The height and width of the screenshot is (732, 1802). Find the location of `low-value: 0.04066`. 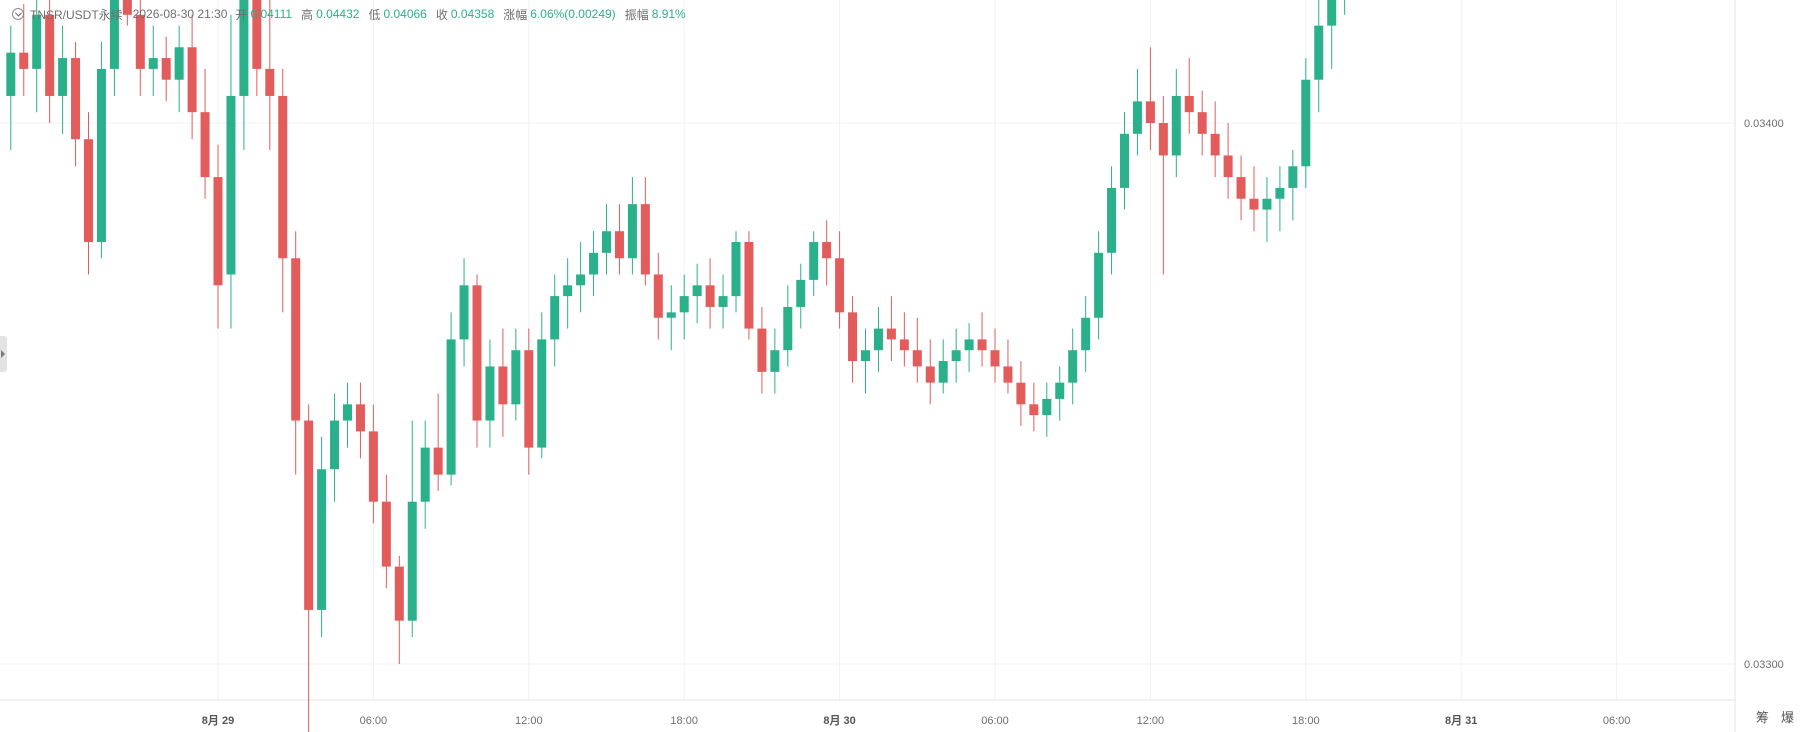

low-value: 0.04066 is located at coordinates (405, 14).